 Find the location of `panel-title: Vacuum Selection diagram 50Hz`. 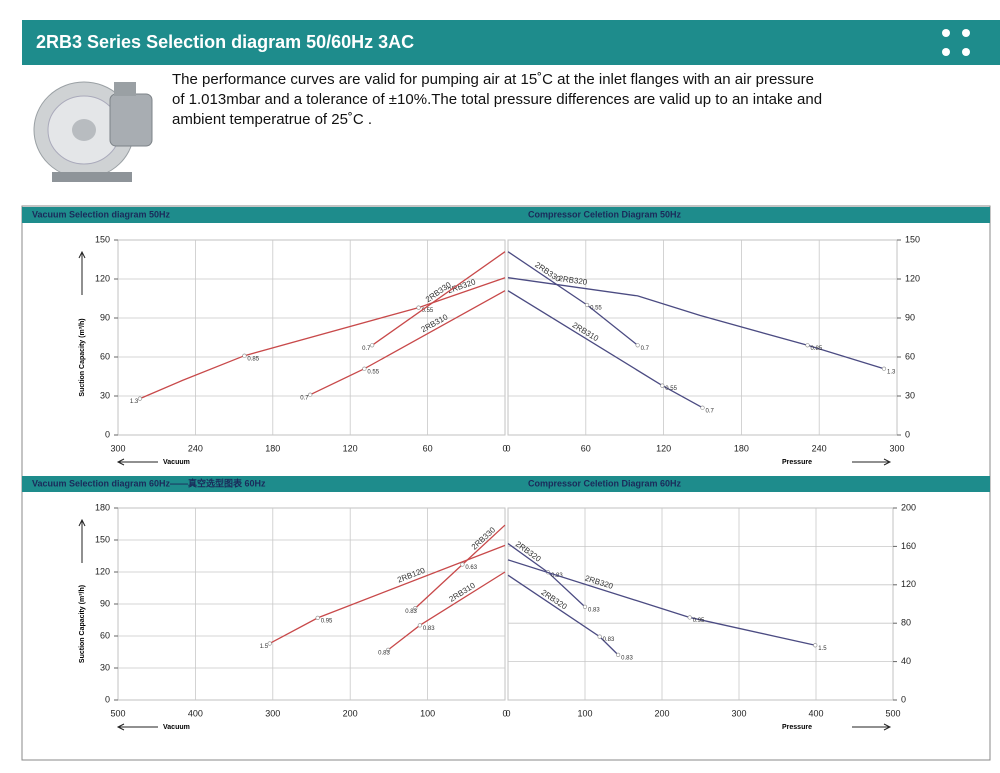

panel-title: Vacuum Selection diagram 50Hz is located at coordinates (101, 214).